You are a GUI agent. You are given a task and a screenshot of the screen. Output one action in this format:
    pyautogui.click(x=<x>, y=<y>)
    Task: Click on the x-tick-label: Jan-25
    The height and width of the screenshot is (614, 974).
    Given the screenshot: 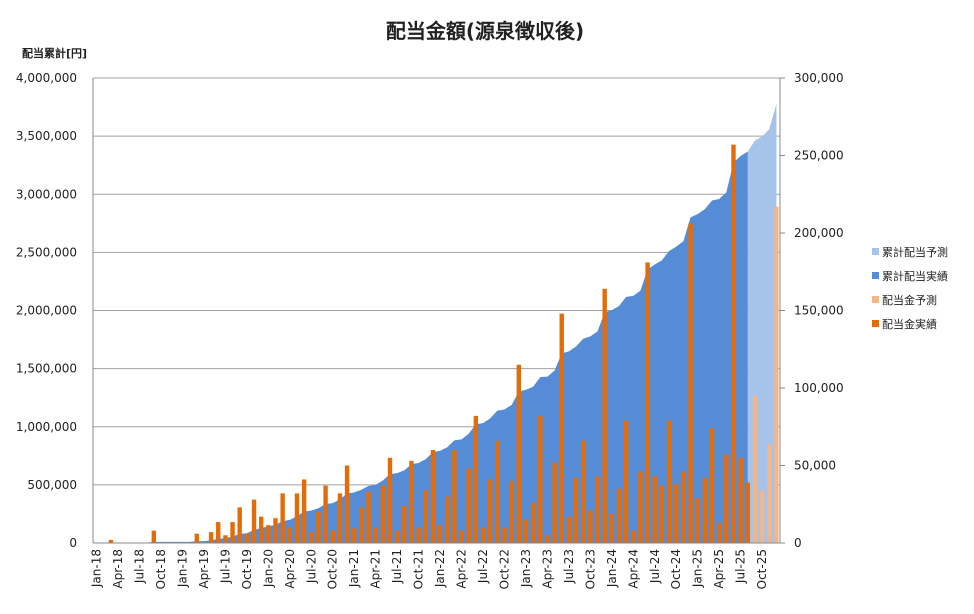 What is the action you would take?
    pyautogui.click(x=698, y=568)
    